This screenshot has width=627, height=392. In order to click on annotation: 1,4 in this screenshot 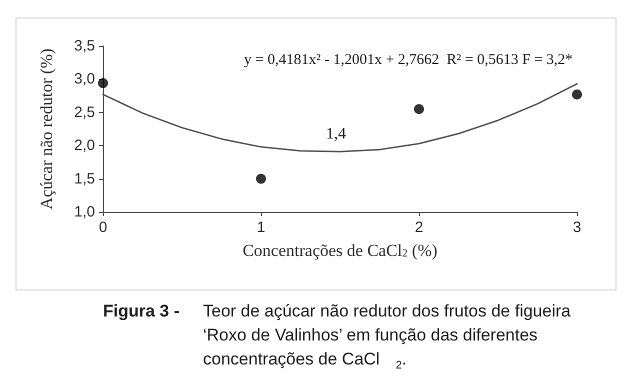, I will do `click(336, 134)`.